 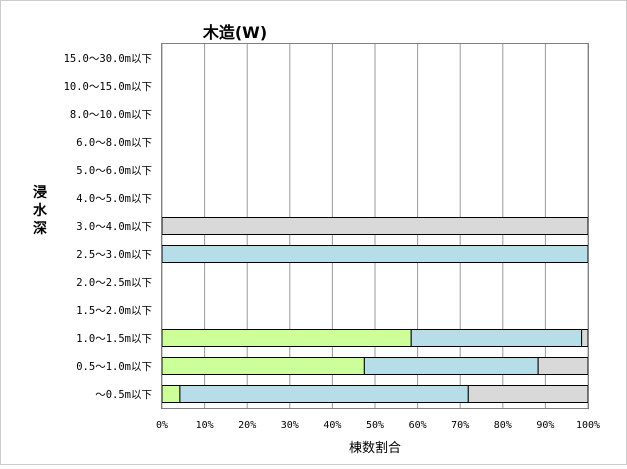 What do you see at coordinates (123, 395) in the screenshot?
I see `category-label: ～0.5m以下` at bounding box center [123, 395].